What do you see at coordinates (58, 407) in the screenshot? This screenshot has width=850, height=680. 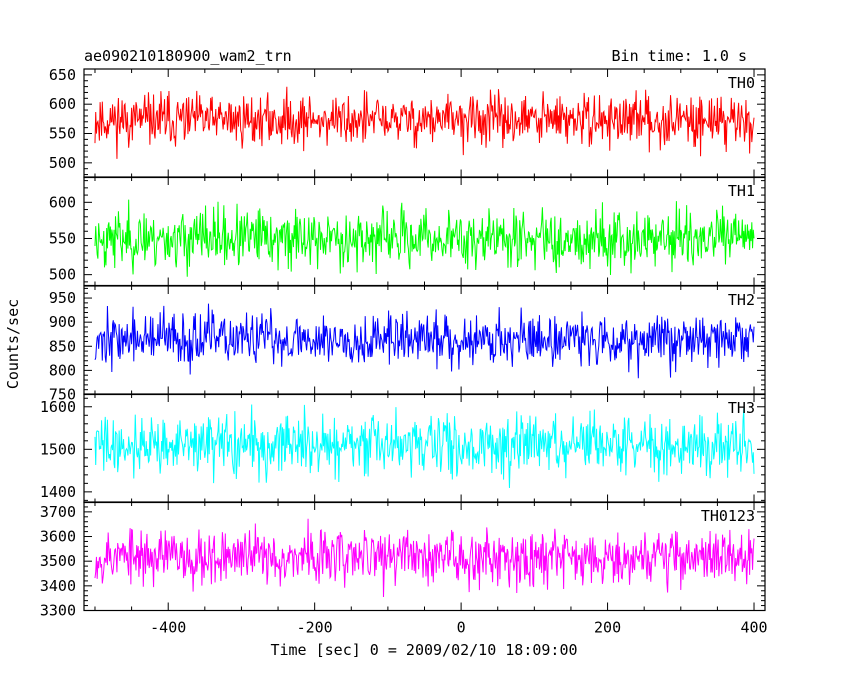 I see `y-tick-label: 1600` at bounding box center [58, 407].